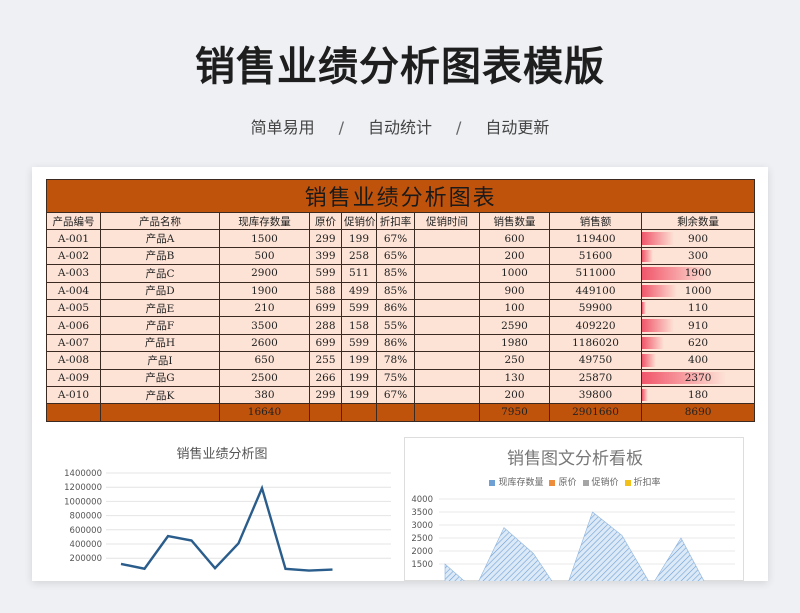 The height and width of the screenshot is (613, 800). I want to click on table-cell: 86%, so click(395, 343).